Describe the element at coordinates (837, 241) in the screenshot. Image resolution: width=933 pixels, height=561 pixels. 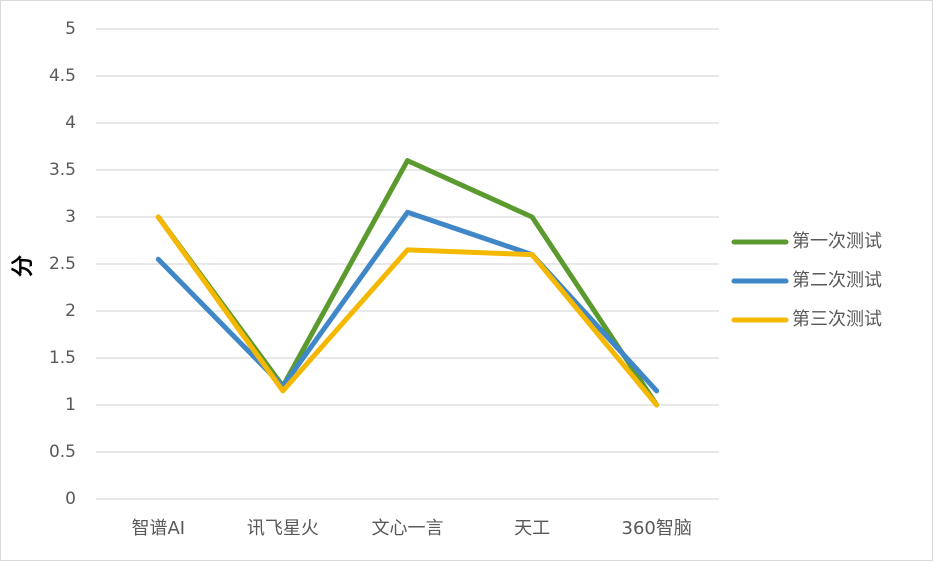
I see `legend-label: 第一次测试` at that location.